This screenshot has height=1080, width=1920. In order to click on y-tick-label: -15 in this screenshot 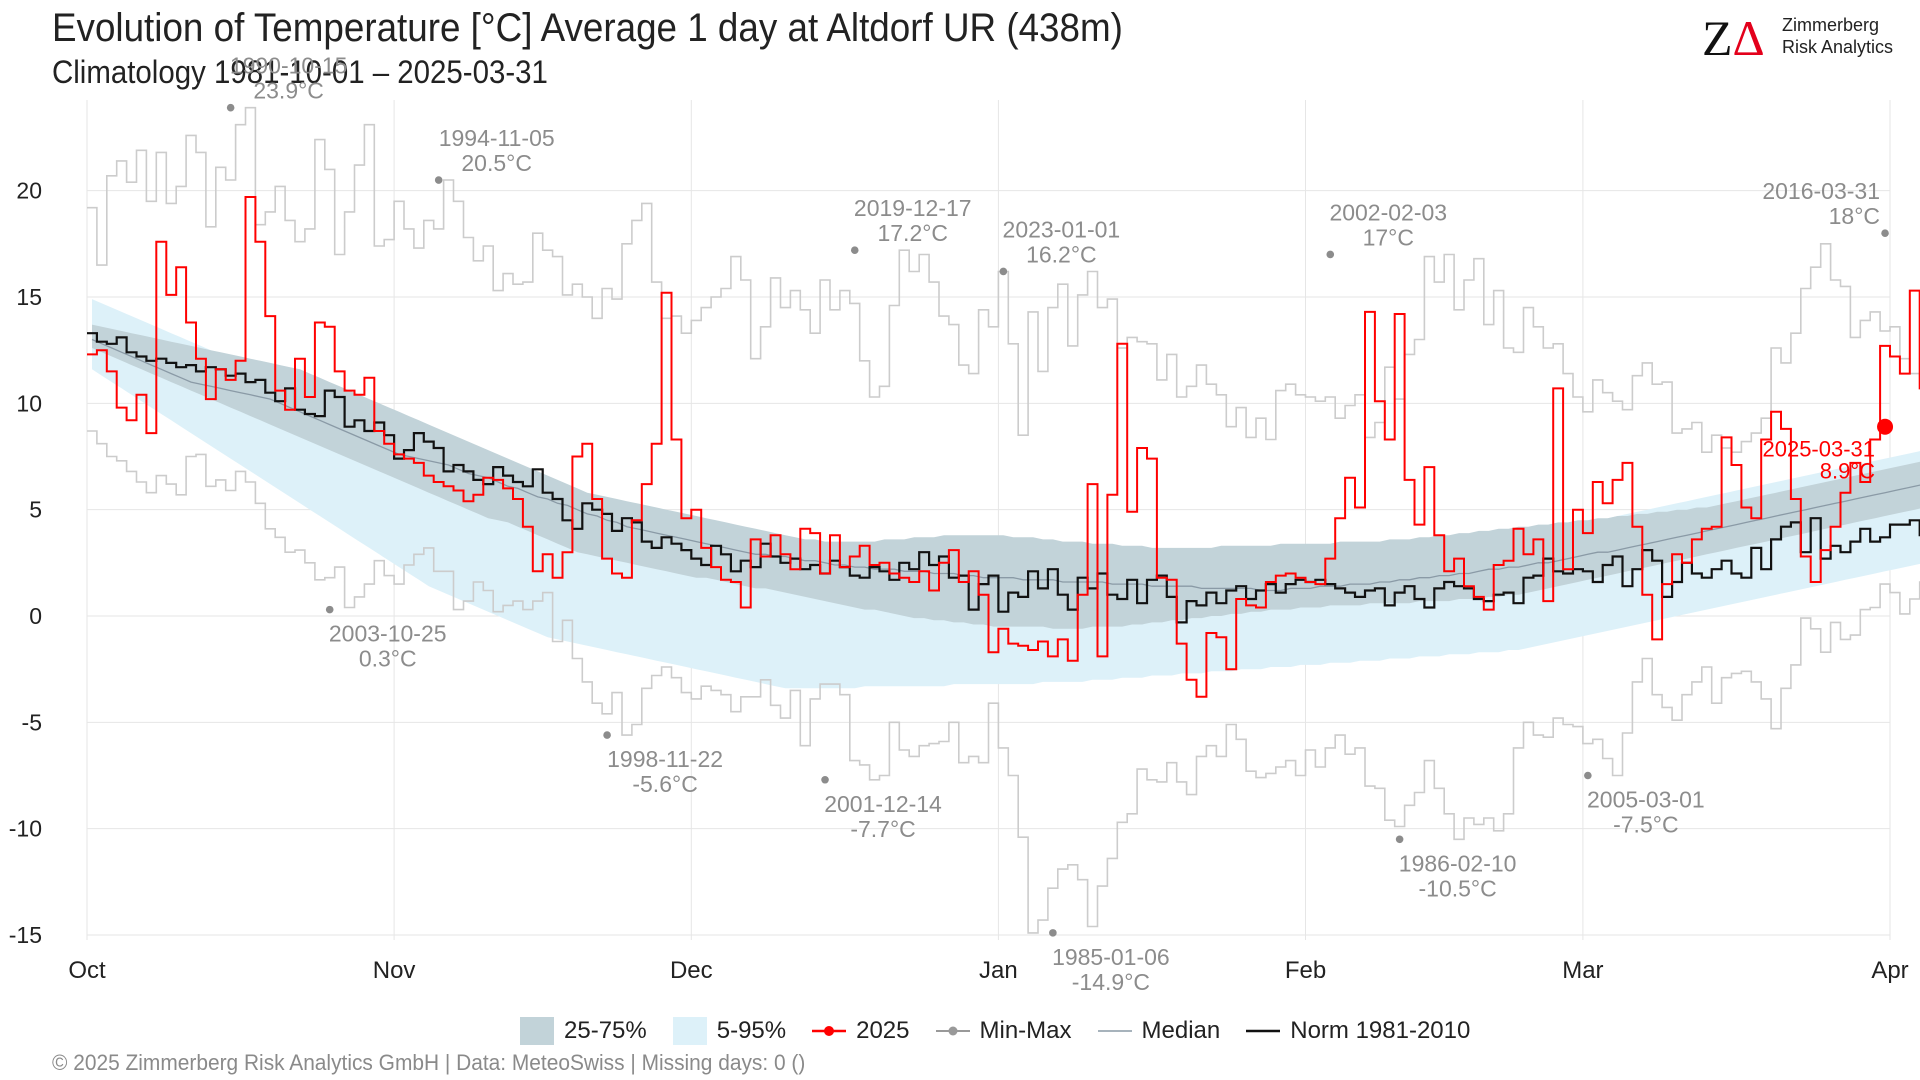, I will do `click(25, 935)`.